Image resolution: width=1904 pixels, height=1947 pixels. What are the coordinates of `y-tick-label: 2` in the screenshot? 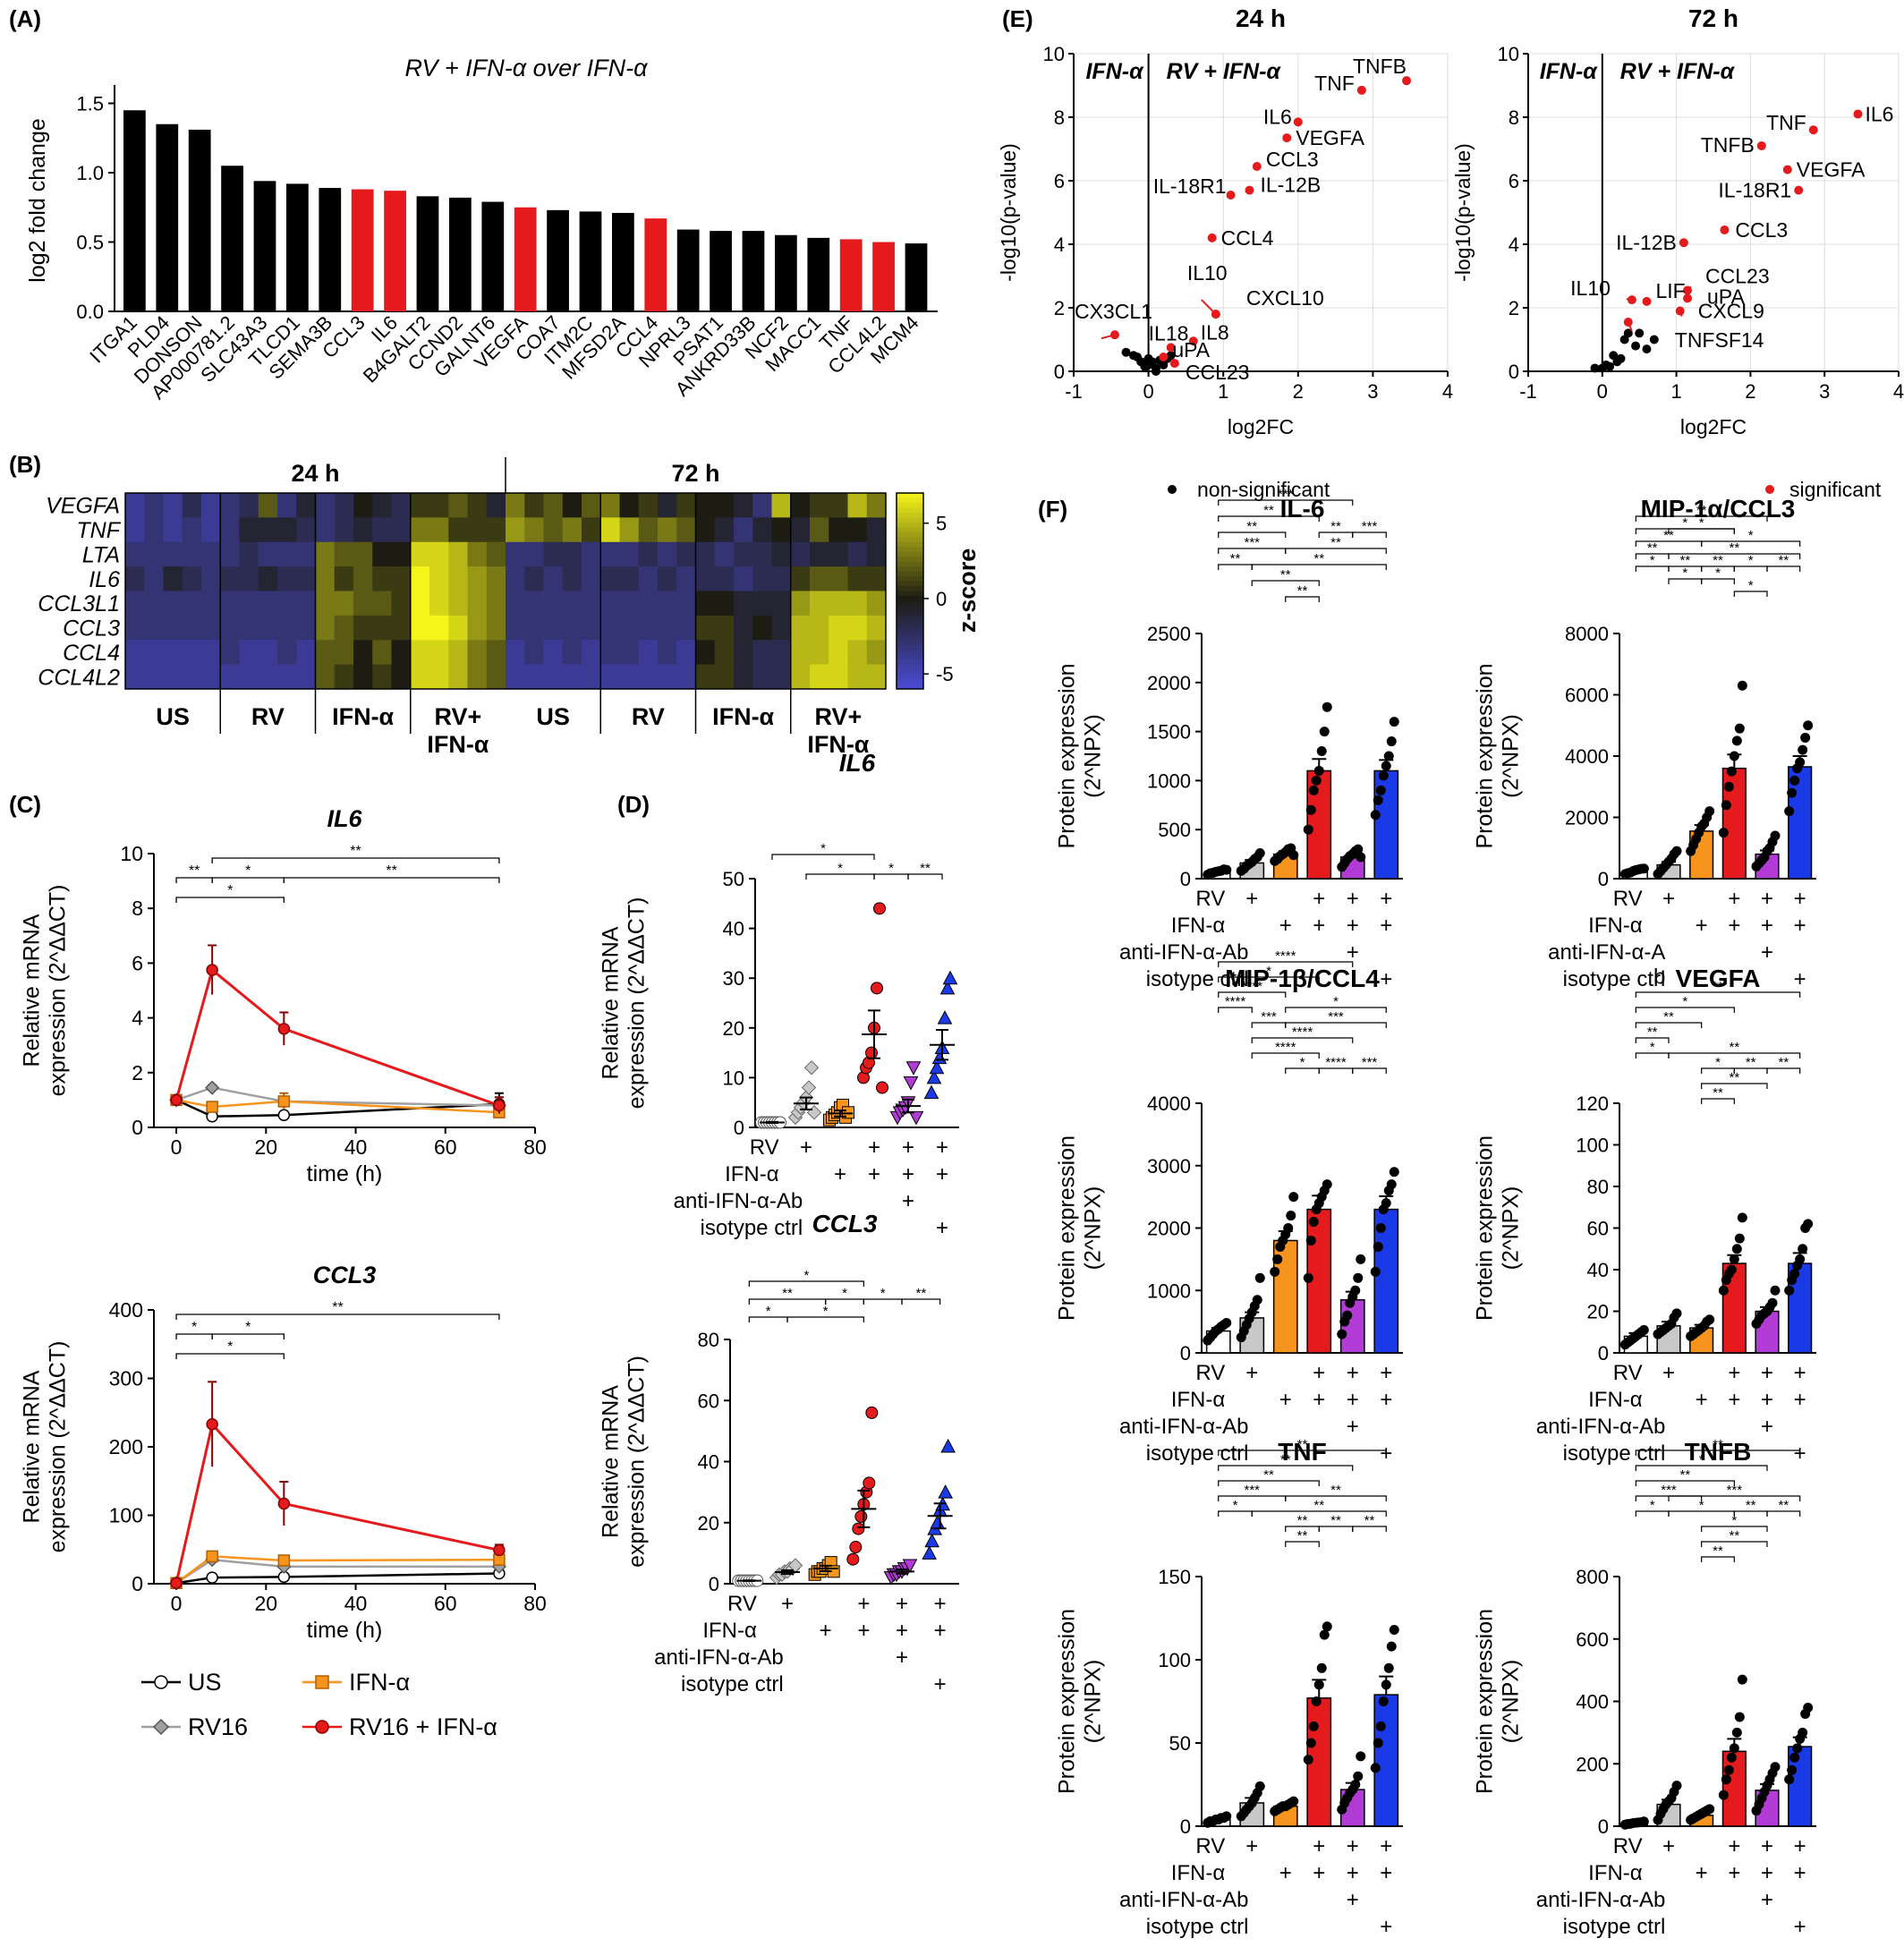 It's located at (137, 1072).